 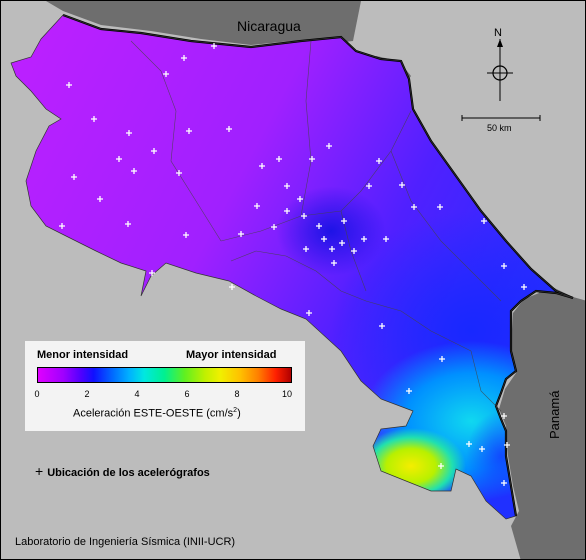 I want to click on station-legend: + Ubicación de los acelerógrafos, so click(x=122, y=471).